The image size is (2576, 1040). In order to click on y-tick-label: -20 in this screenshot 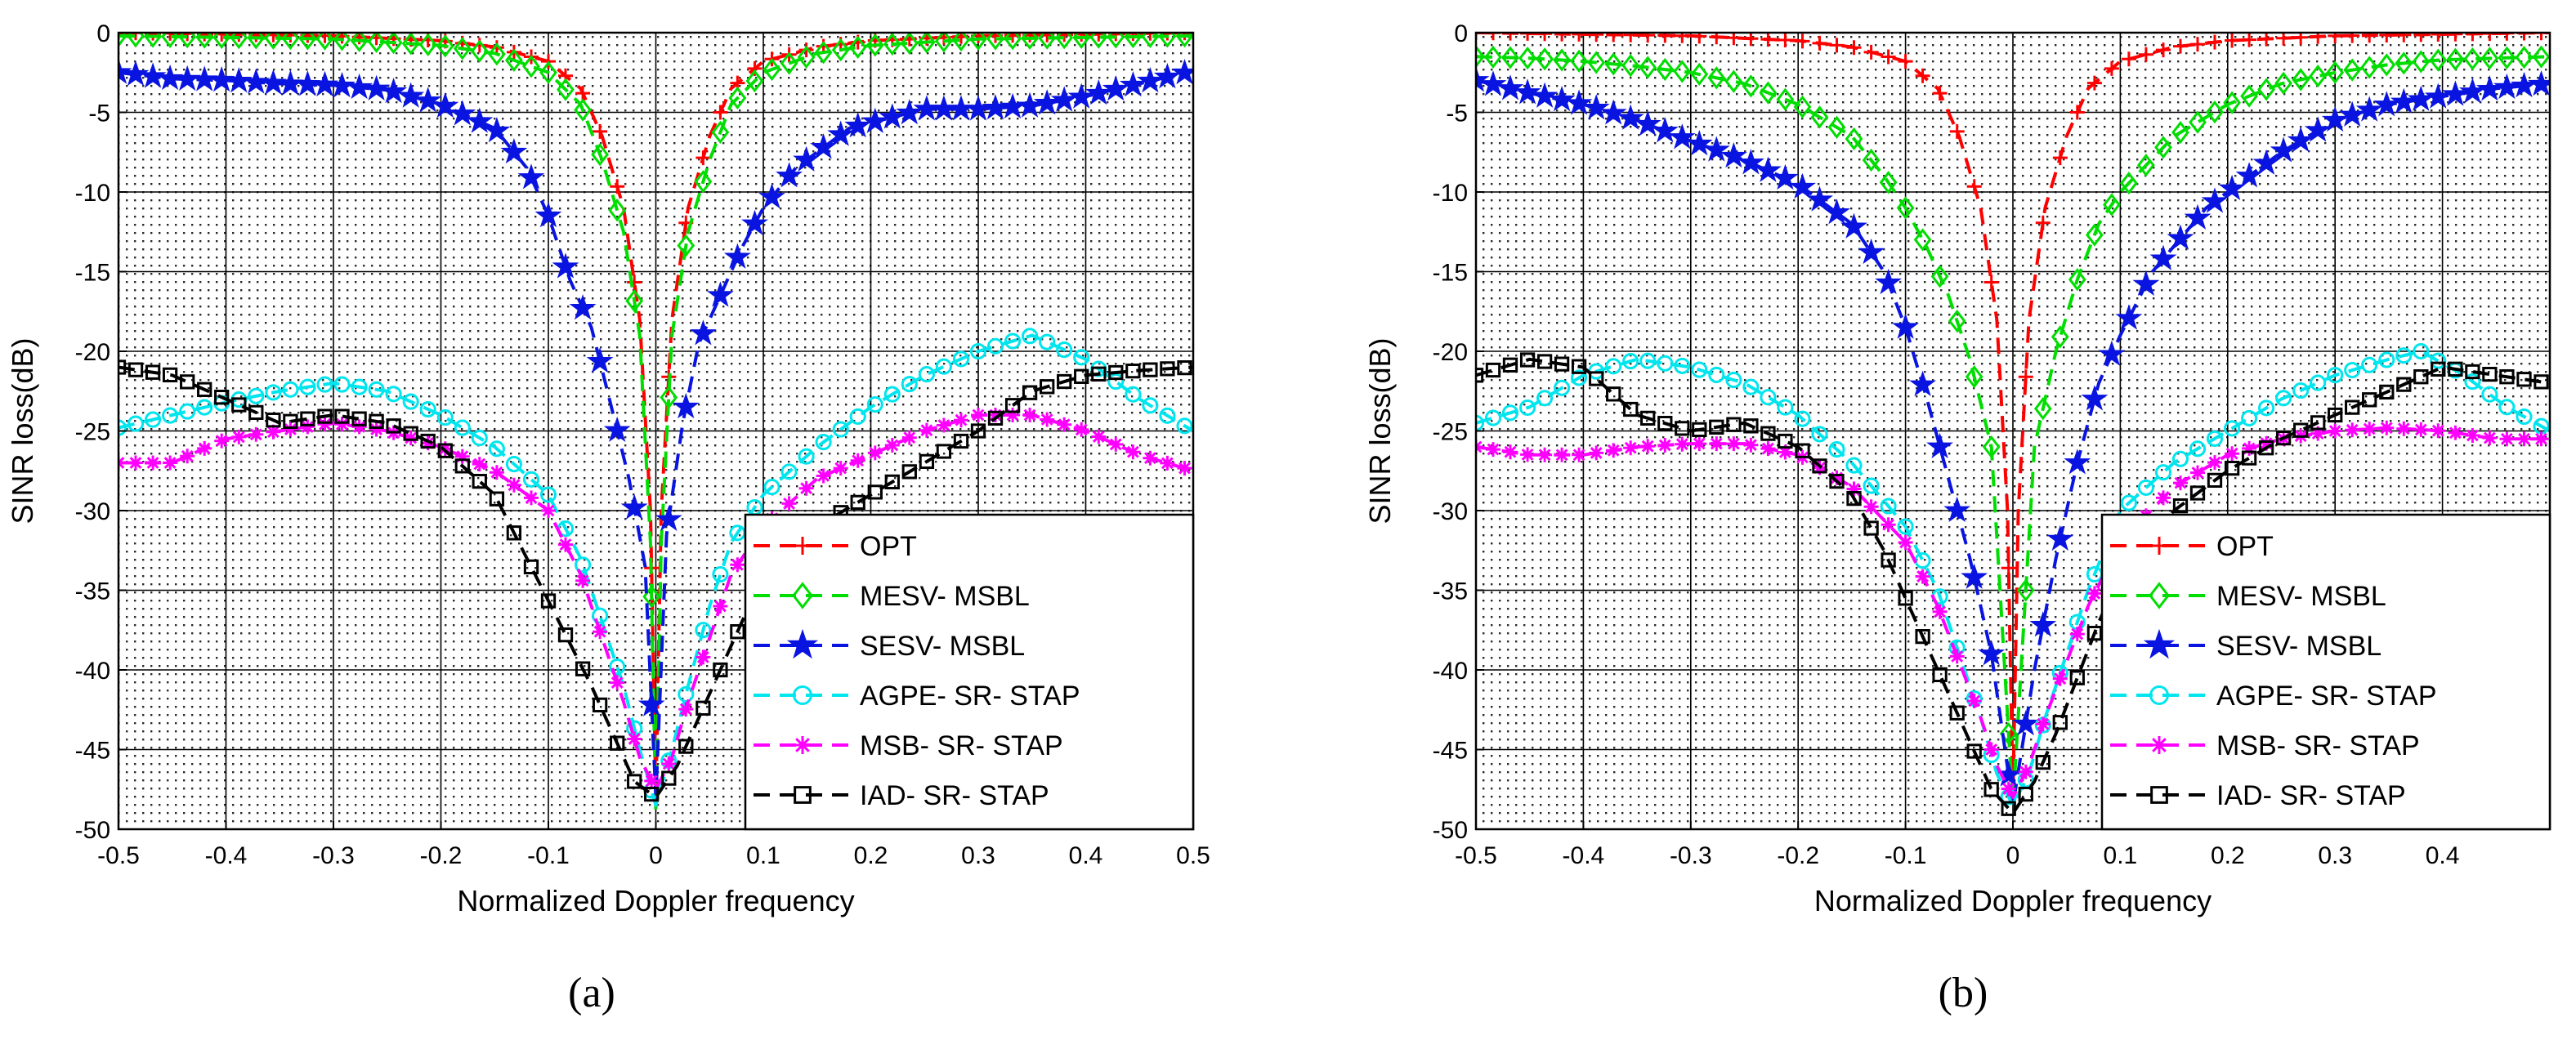, I will do `click(1450, 353)`.